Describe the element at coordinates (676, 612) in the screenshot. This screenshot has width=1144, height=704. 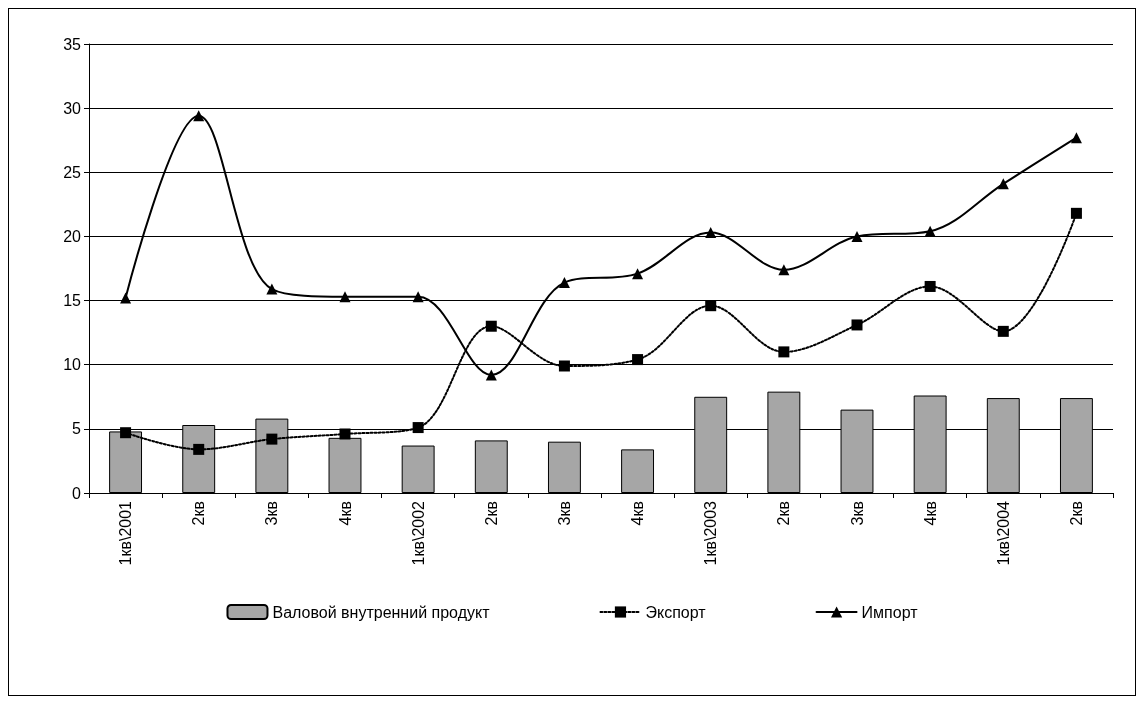
I see `legend-label: Экспорт` at that location.